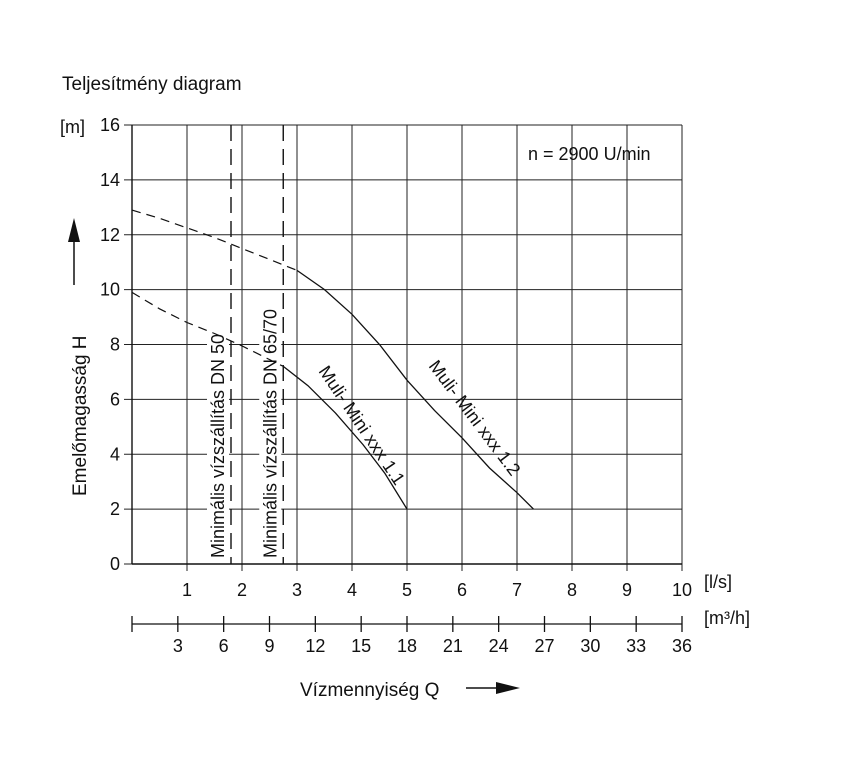 This screenshot has width=852, height=768. What do you see at coordinates (369, 690) in the screenshot?
I see `x-axis-label: Vízmennyiség Q` at bounding box center [369, 690].